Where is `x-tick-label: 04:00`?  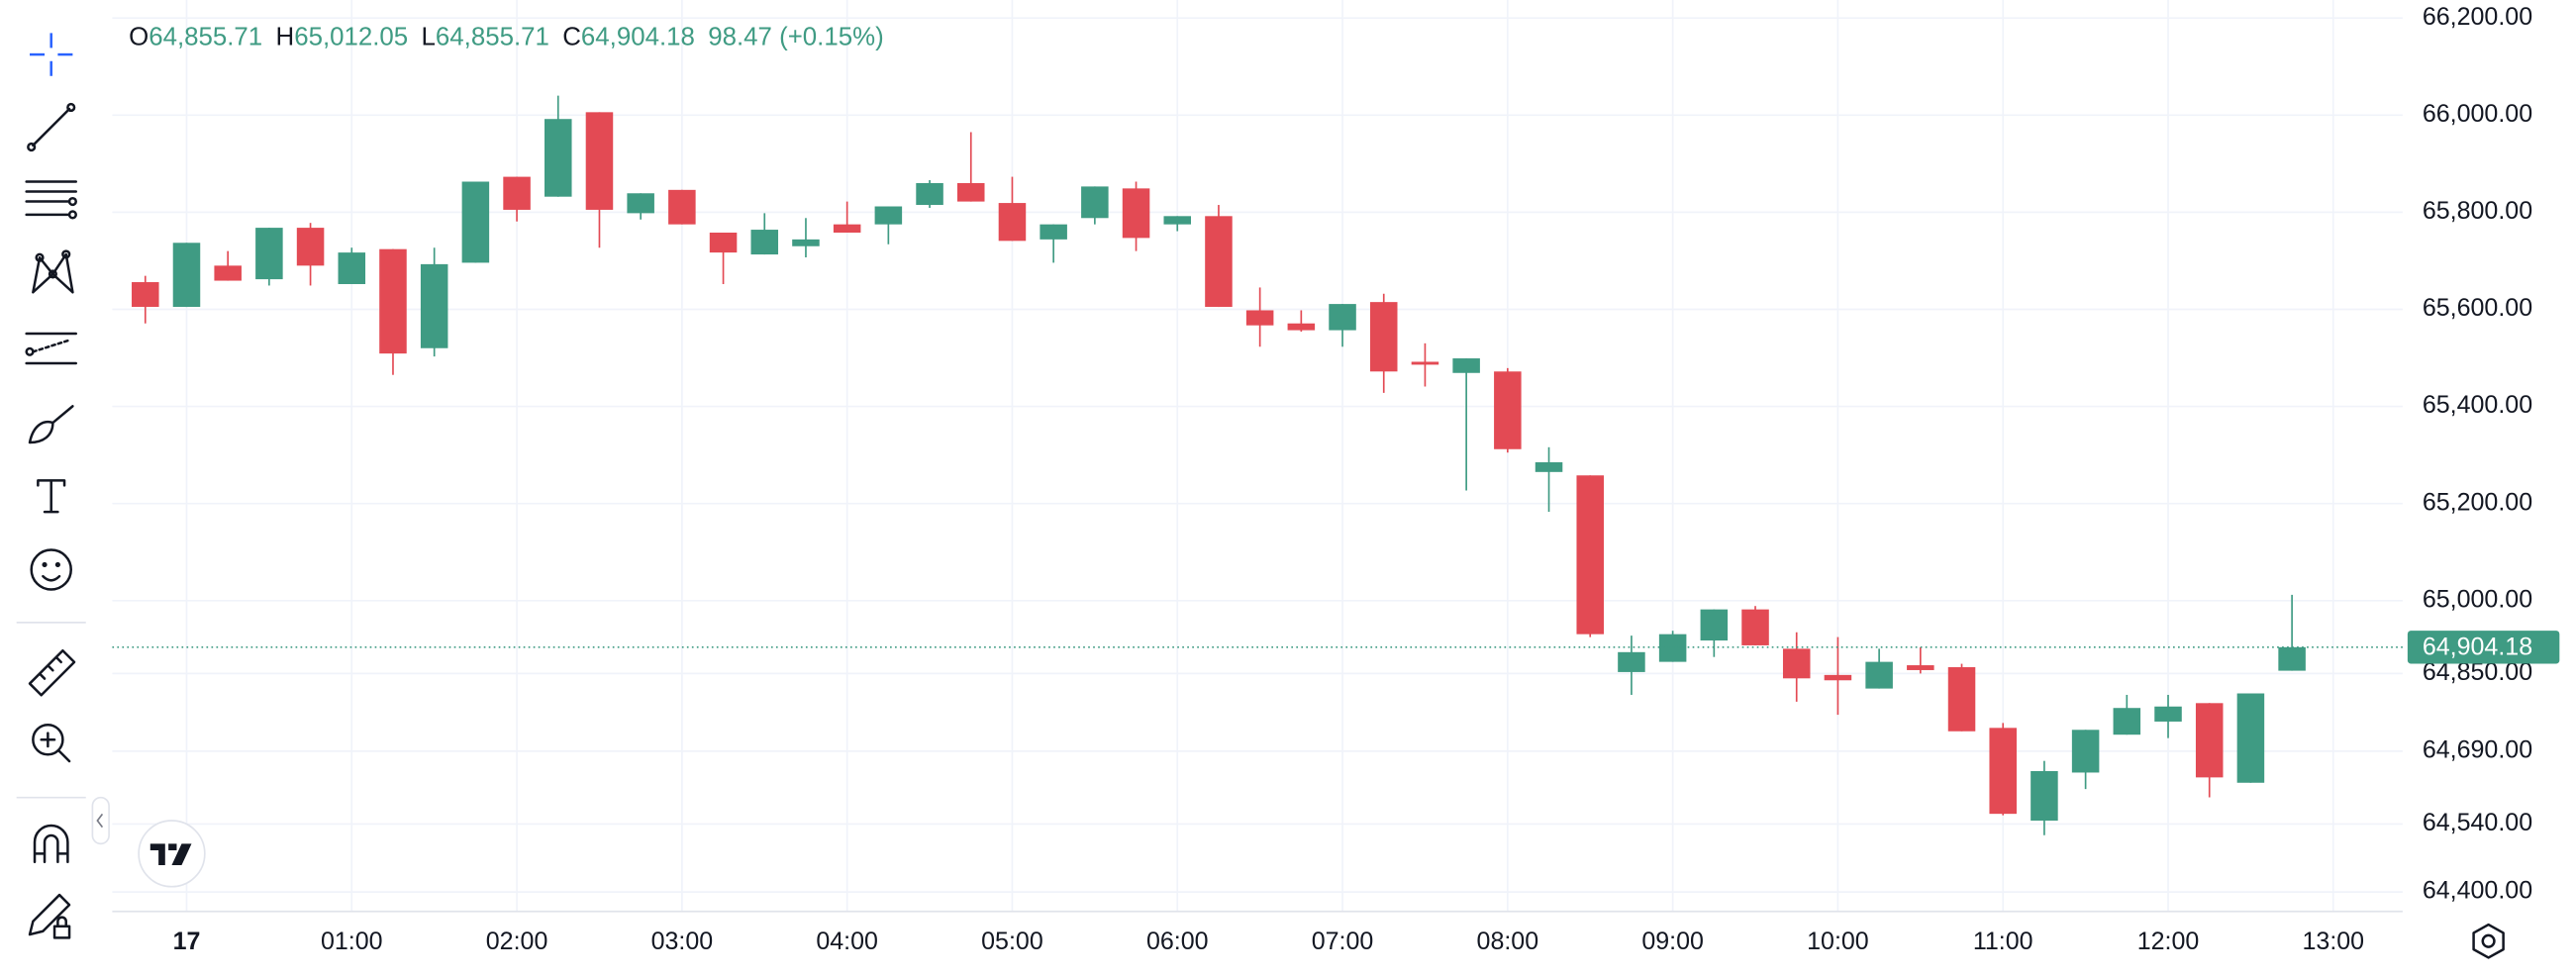
x-tick-label: 04:00 is located at coordinates (847, 941).